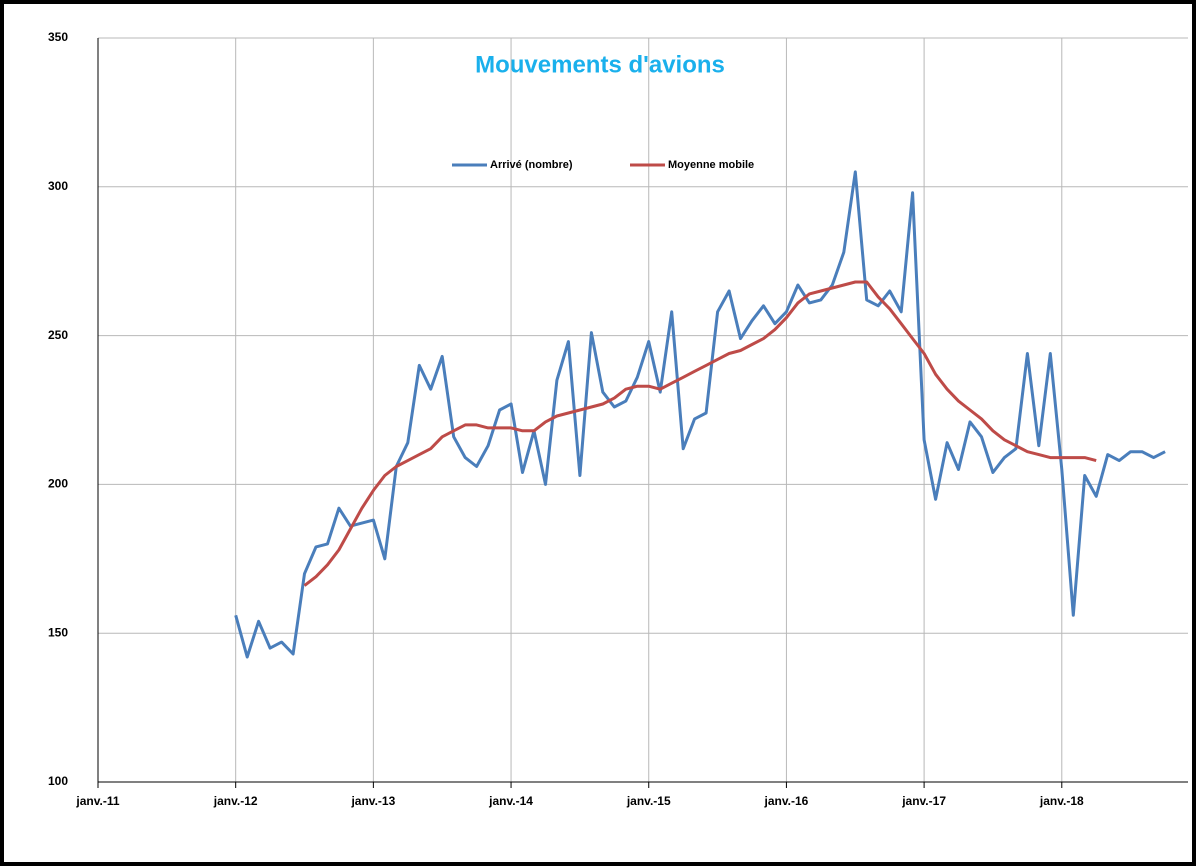  I want to click on chart-title: Mouvements d'avions, so click(600, 64).